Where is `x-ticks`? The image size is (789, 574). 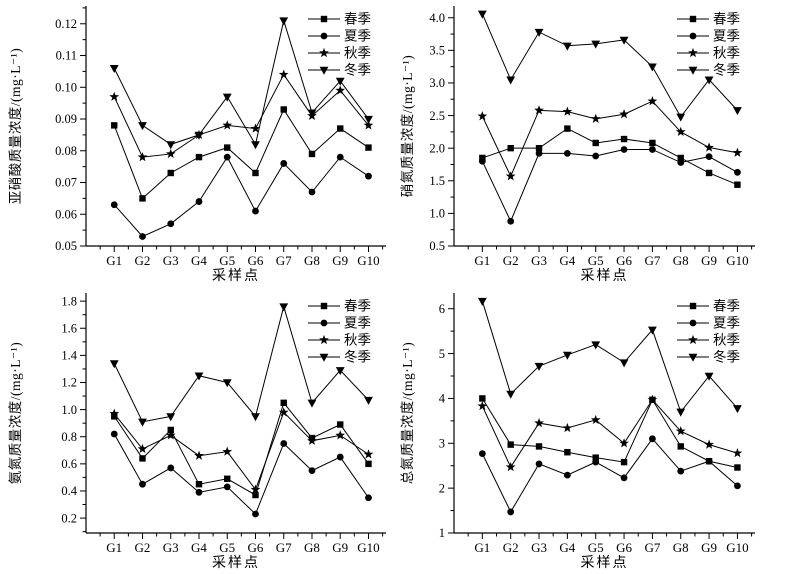
x-ticks is located at coordinates (241, 249).